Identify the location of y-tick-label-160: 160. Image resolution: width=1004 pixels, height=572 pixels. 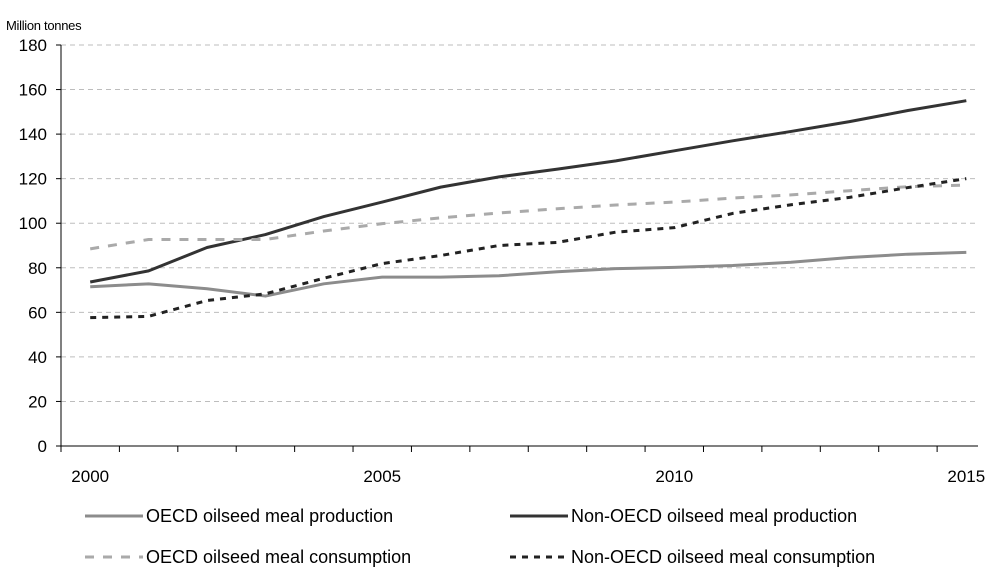
(33, 90).